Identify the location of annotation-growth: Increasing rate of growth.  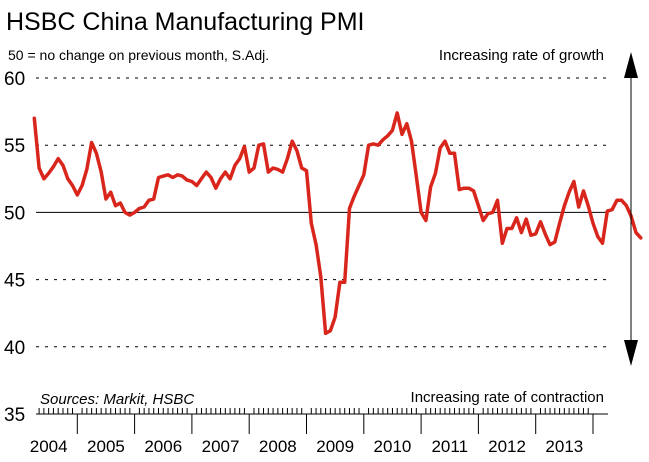
(521, 55).